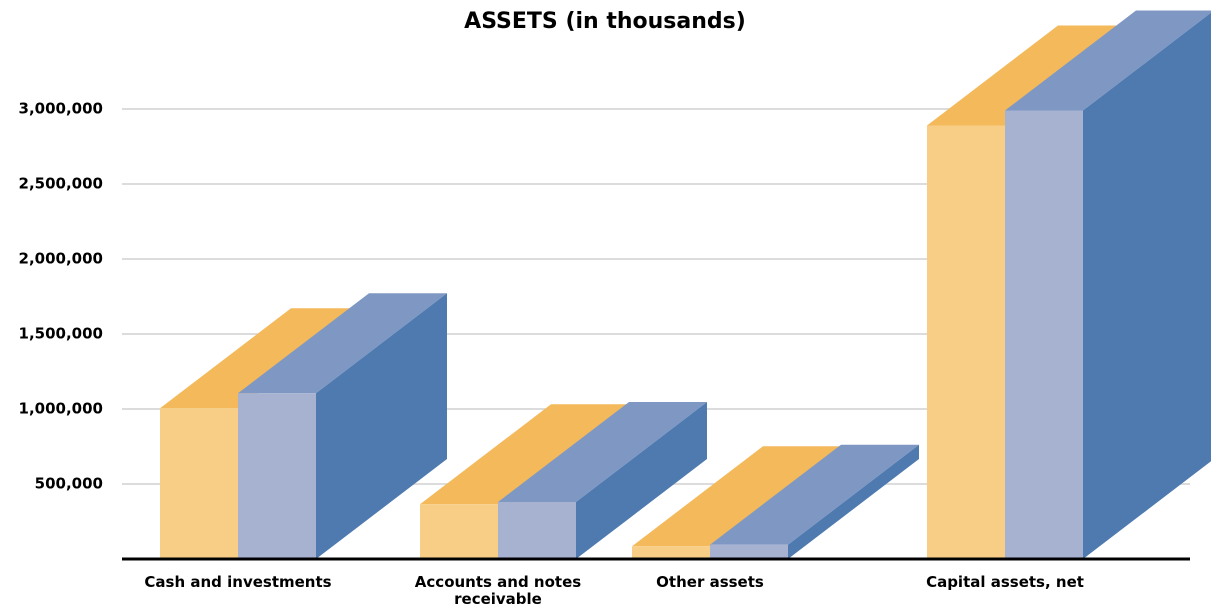 This screenshot has height=615, width=1211. I want to click on y-tick-label: 1,000,000, so click(61, 409).